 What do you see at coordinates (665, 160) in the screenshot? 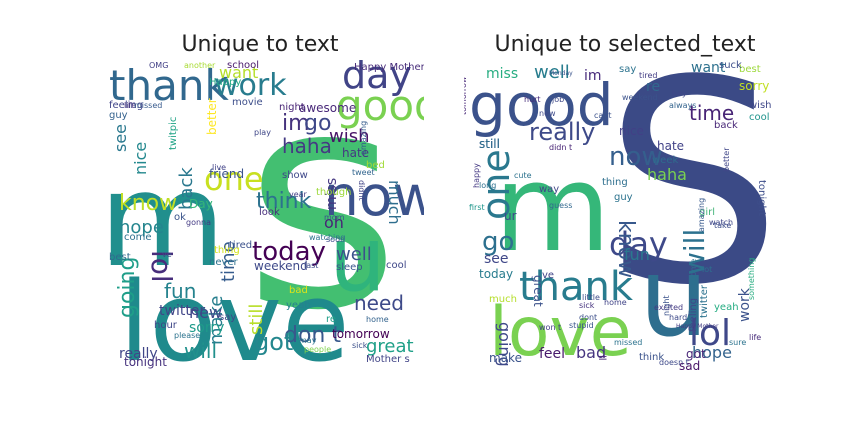
I see `word-week: week` at bounding box center [665, 160].